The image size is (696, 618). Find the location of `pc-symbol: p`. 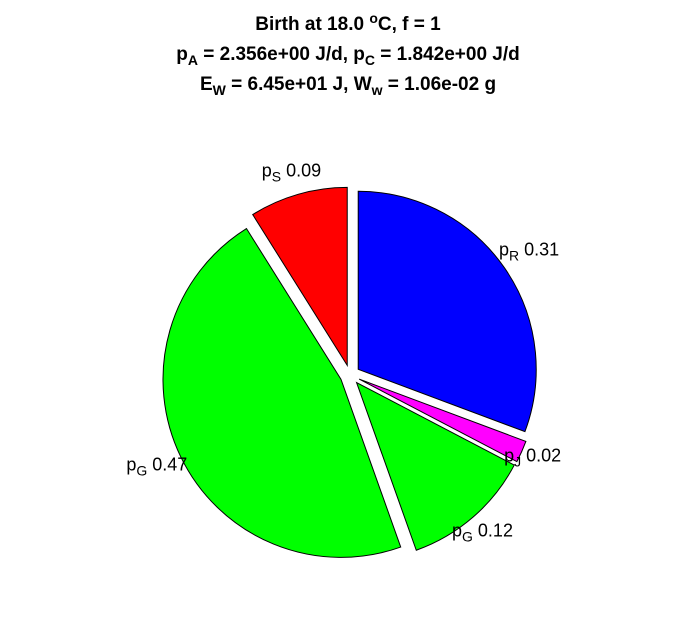

pc-symbol: p is located at coordinates (359, 54).